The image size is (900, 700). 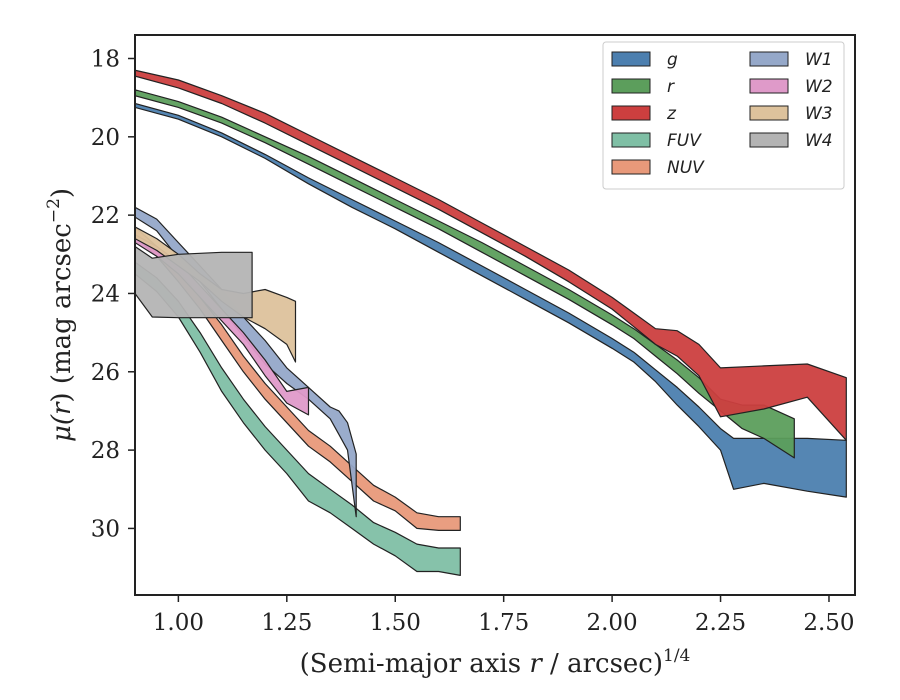 What do you see at coordinates (769, 86) in the screenshot?
I see `legend-swatch-W2` at bounding box center [769, 86].